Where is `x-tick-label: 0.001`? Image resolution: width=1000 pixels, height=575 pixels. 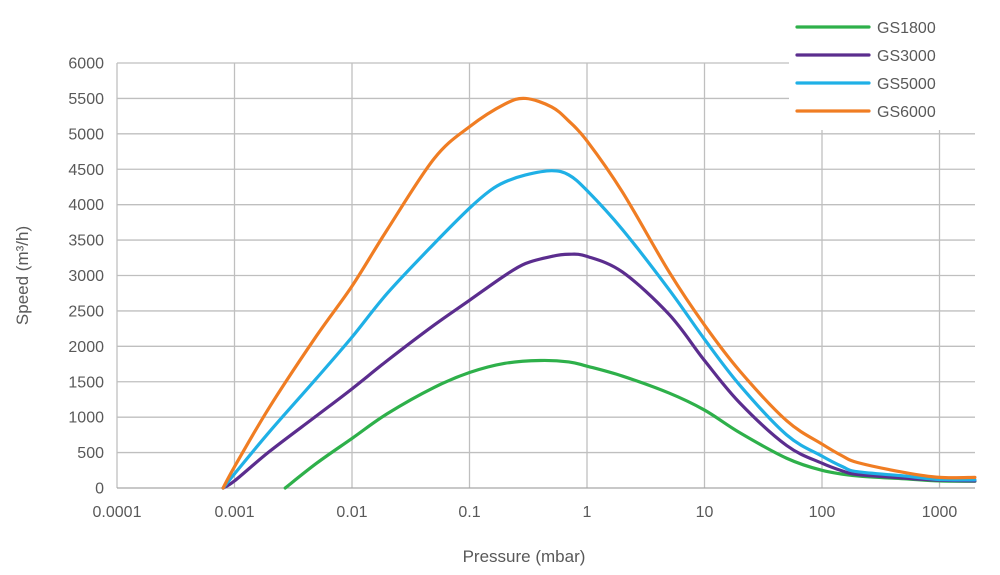 x-tick-label: 0.001 is located at coordinates (234, 512).